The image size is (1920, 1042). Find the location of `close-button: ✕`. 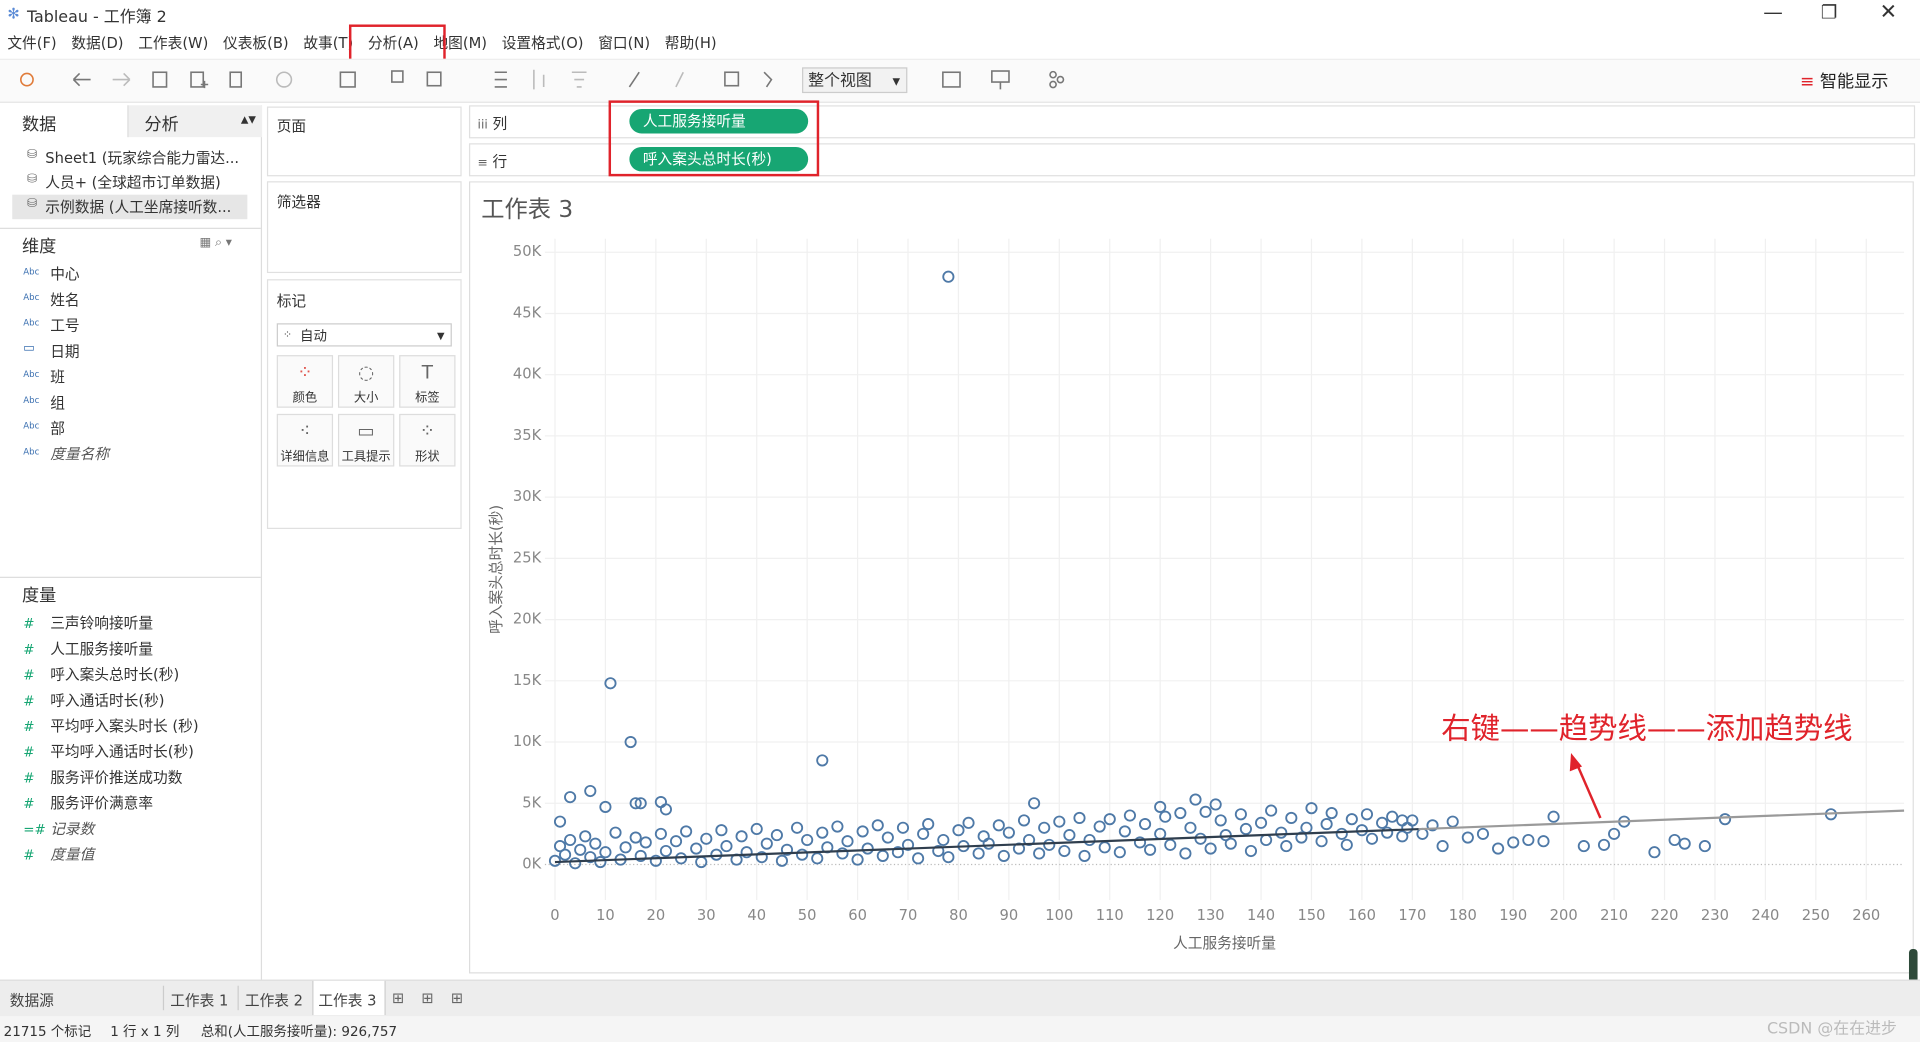

close-button: ✕ is located at coordinates (1888, 12).